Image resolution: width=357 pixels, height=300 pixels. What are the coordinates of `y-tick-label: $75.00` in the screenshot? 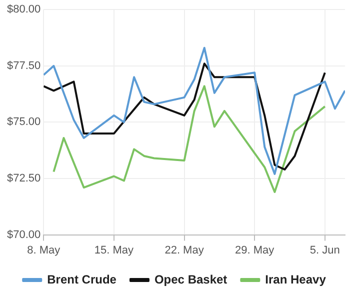 It's located at (23, 122).